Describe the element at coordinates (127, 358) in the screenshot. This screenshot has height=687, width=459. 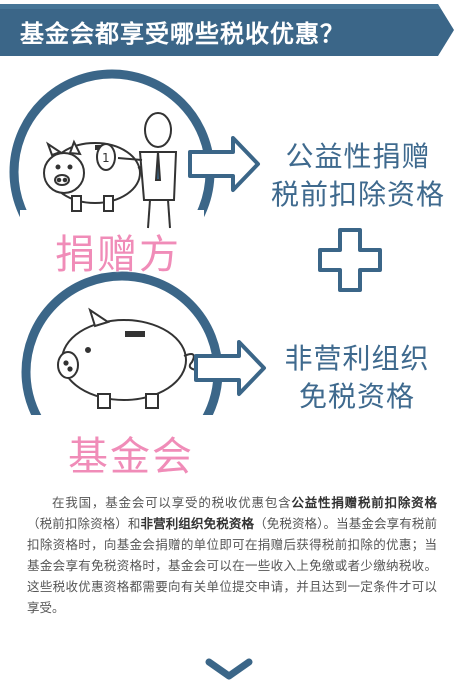
I see `piggy-bank-icon` at that location.